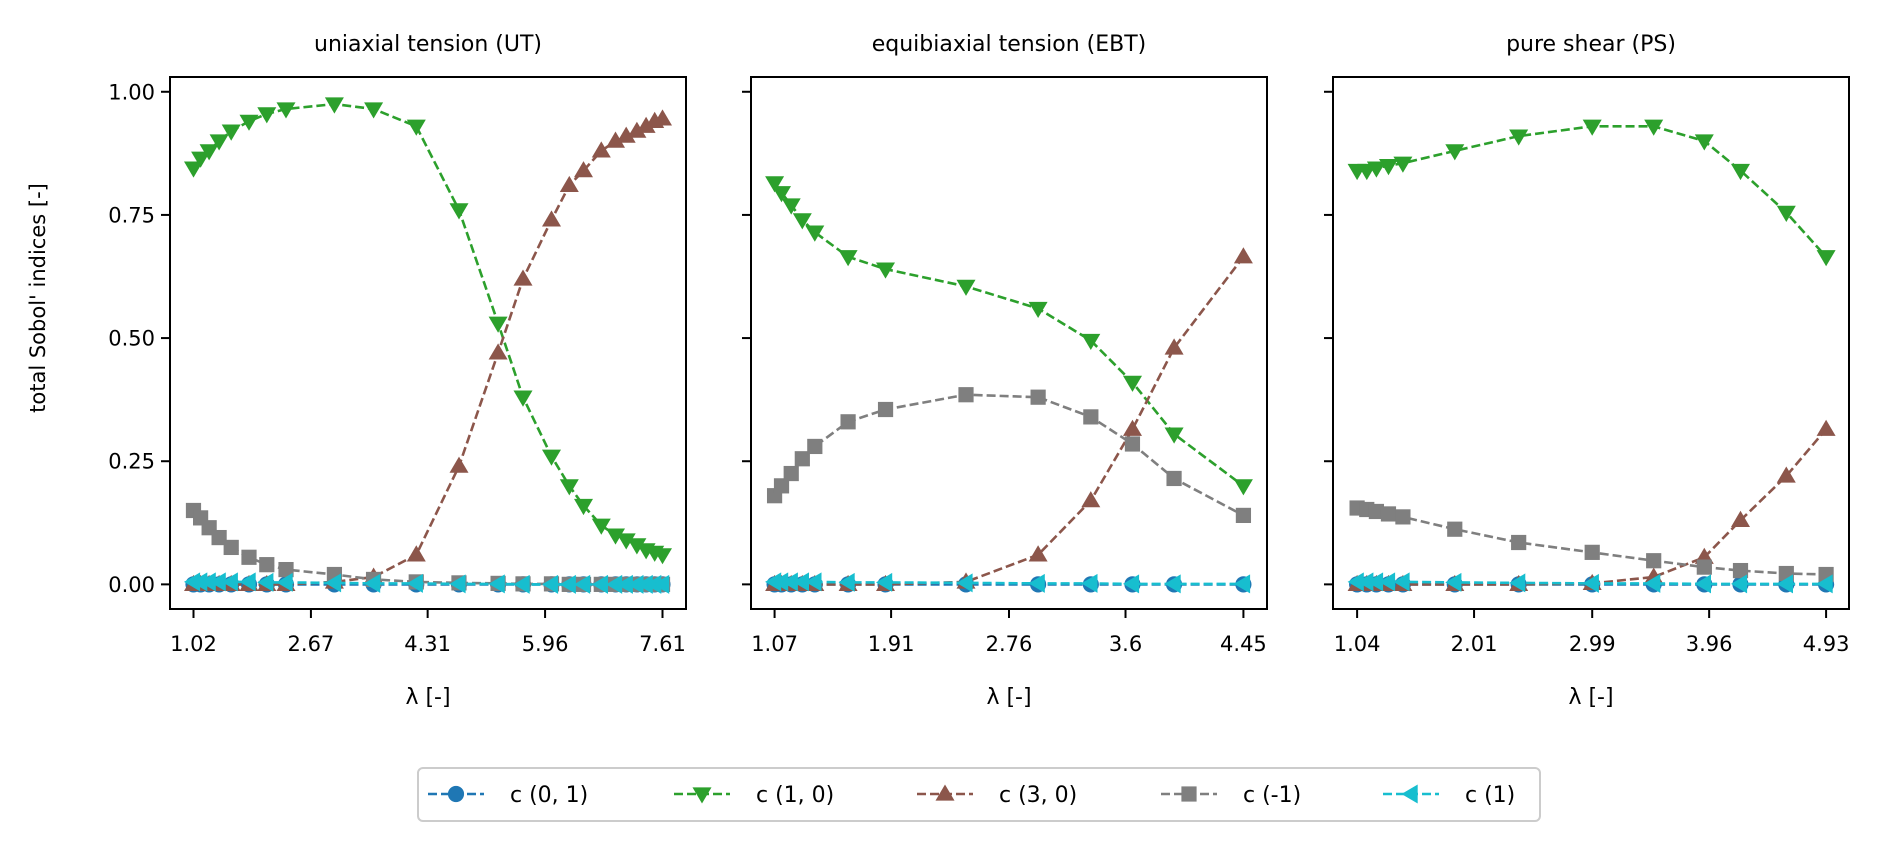 The width and height of the screenshot is (1879, 845). I want to click on y-axis-label: total Sobol' indices [-], so click(38, 298).